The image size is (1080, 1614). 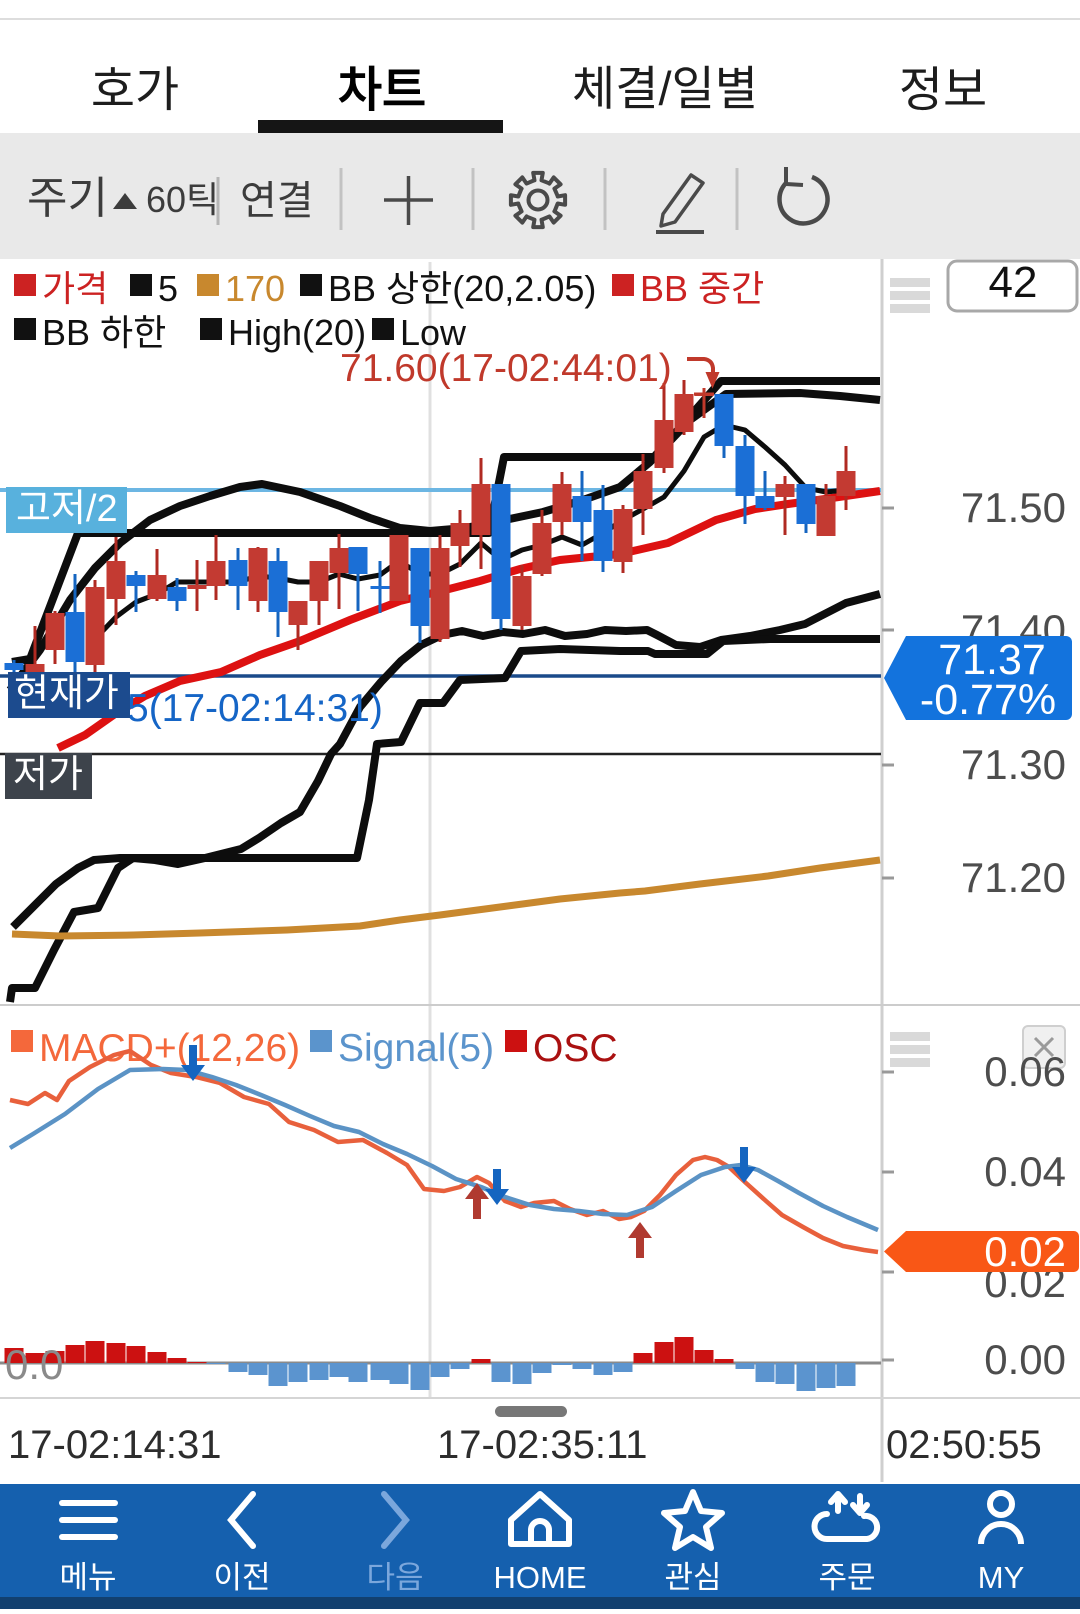 I want to click on svg-text: 71.30, so click(x=1013, y=764).